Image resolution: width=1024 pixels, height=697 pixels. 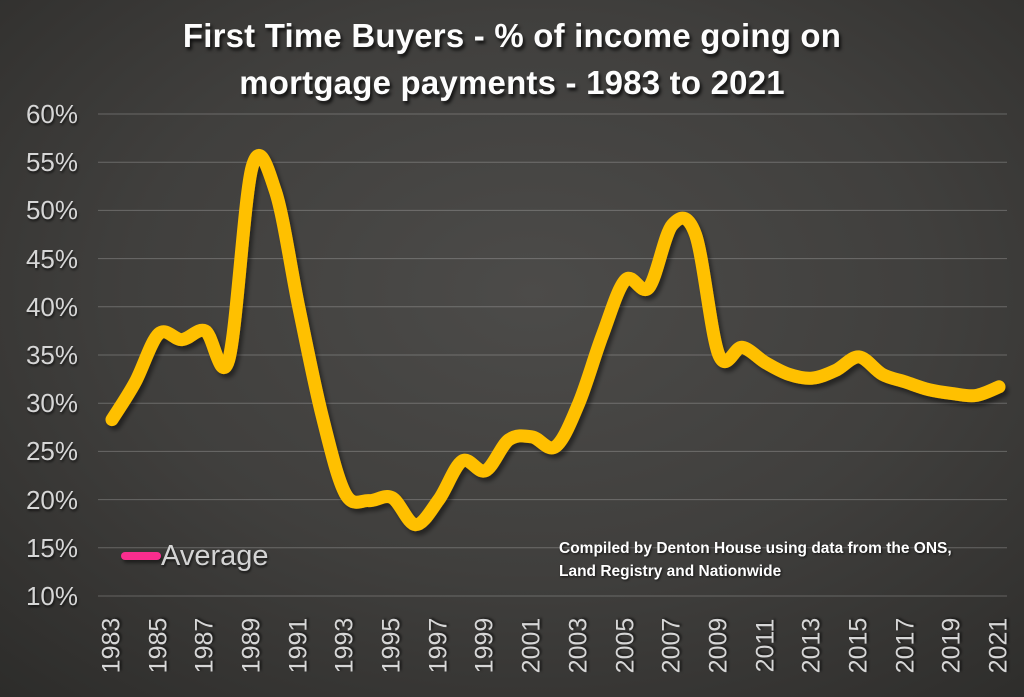 What do you see at coordinates (51, 258) in the screenshot?
I see `y-tick-label: 45%` at bounding box center [51, 258].